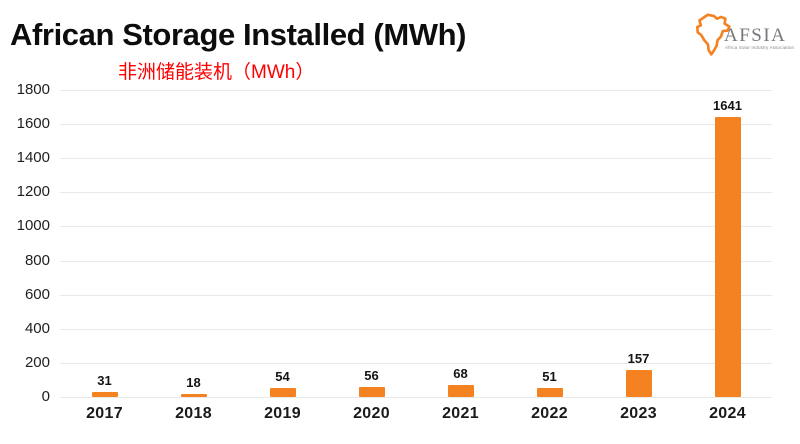  Describe the element at coordinates (104, 380) in the screenshot. I see `bar-value-label: 31` at that location.